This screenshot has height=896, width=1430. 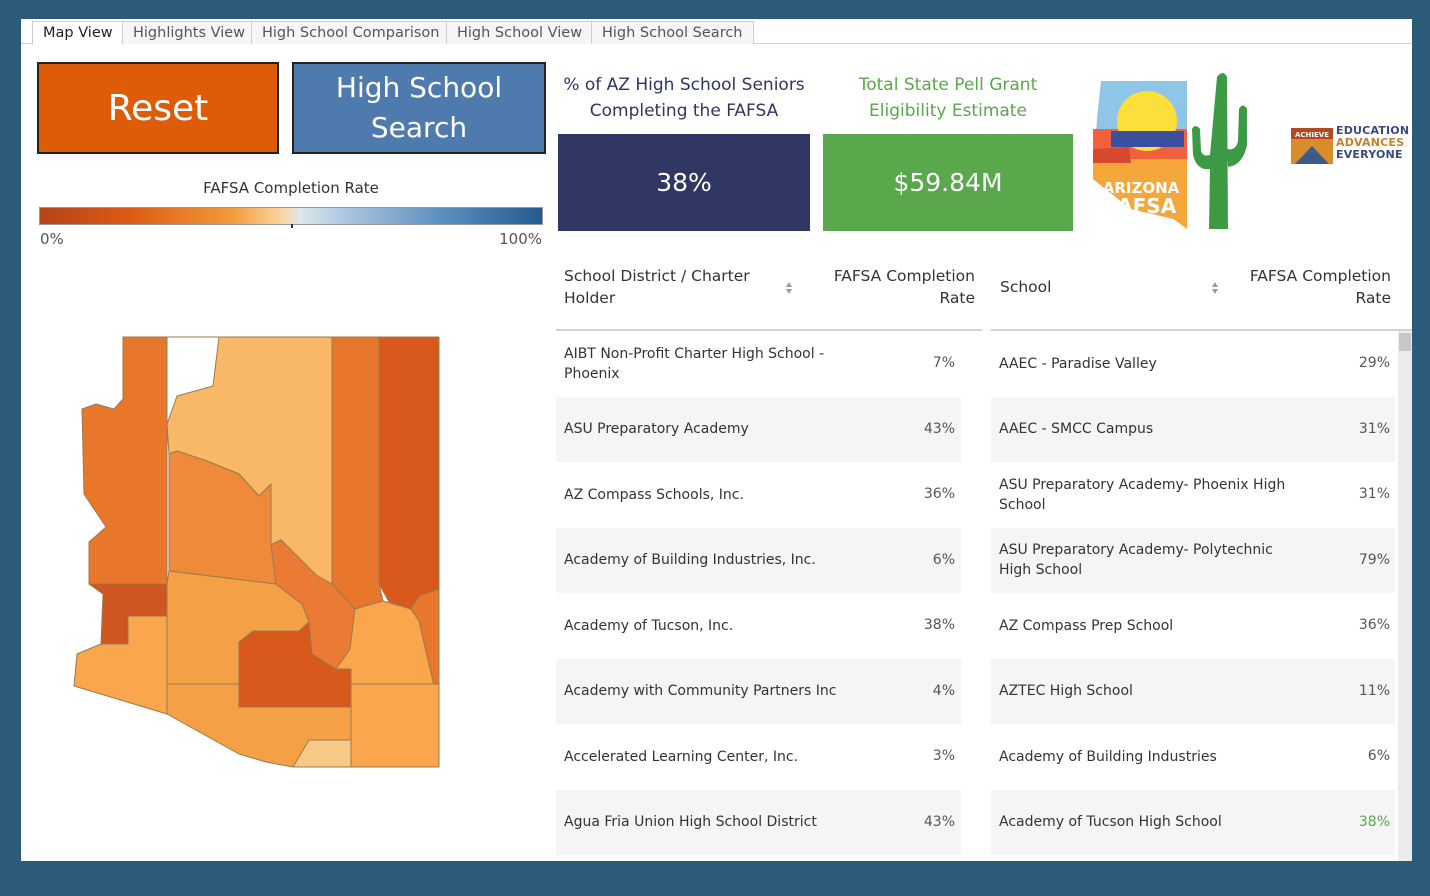 What do you see at coordinates (1193, 691) in the screenshot?
I see `table-row: AZTEC High School 11%` at bounding box center [1193, 691].